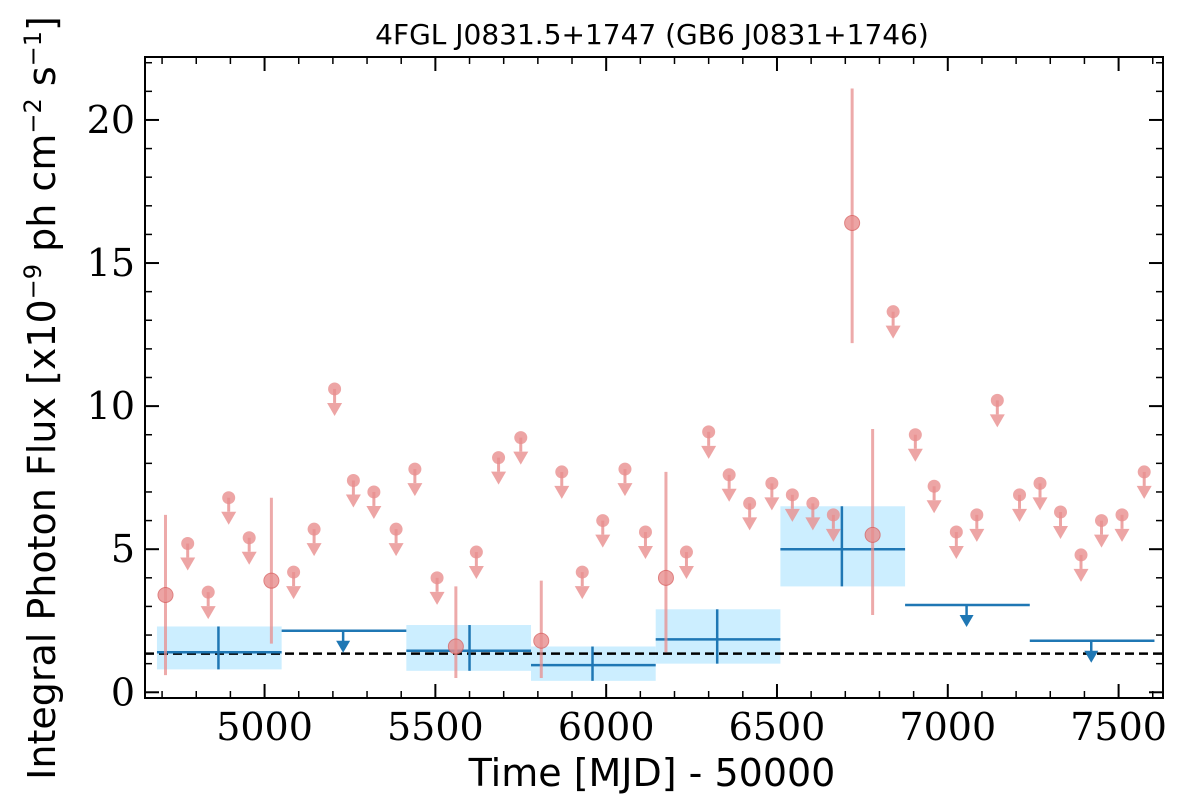  Describe the element at coordinates (42, 82) in the screenshot. I see `y-axis-label-mid2: s` at that location.